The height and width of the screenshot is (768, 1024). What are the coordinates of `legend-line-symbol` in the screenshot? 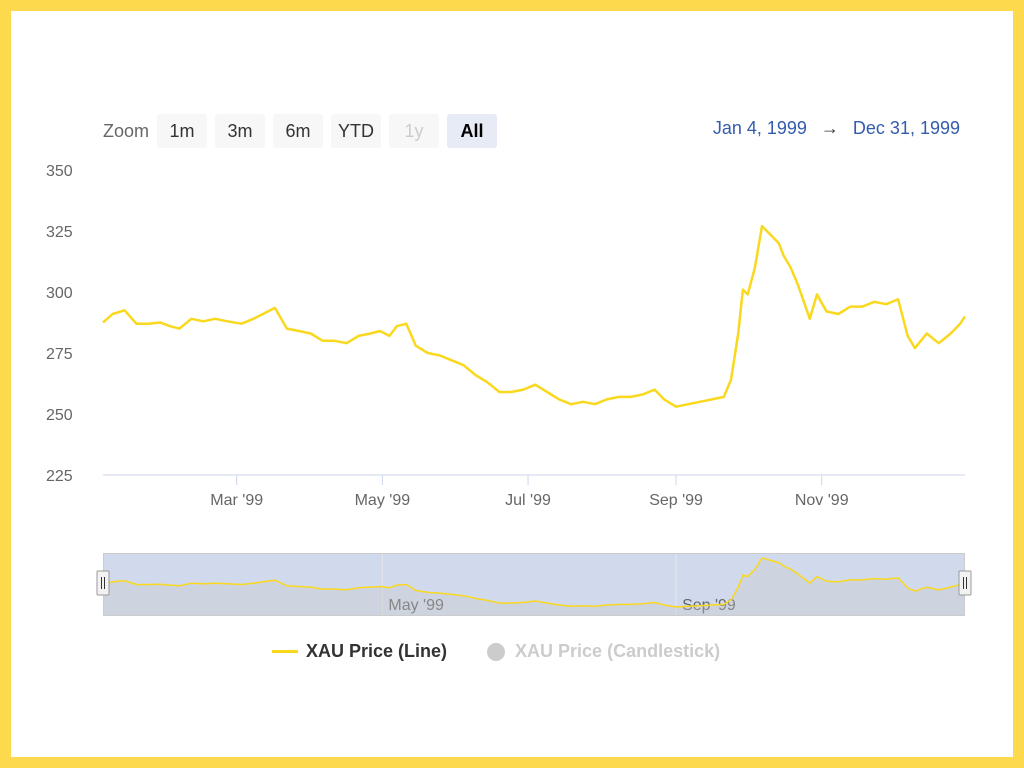 It's located at (285, 651).